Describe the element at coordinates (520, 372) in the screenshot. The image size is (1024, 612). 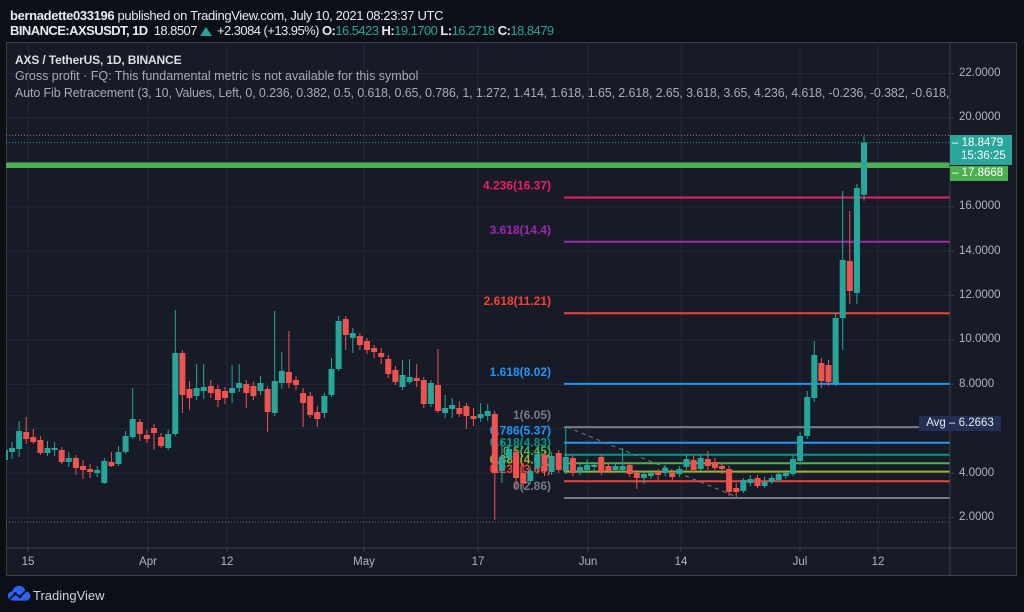
I see `svg-text: 1.618(8.02)` at that location.